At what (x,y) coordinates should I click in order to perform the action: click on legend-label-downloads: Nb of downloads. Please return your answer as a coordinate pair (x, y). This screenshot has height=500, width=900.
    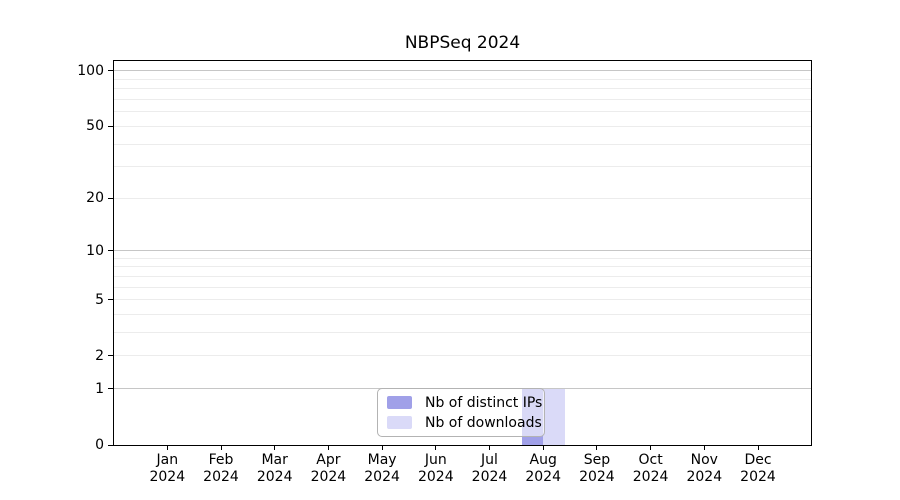
    Looking at the image, I should click on (483, 422).